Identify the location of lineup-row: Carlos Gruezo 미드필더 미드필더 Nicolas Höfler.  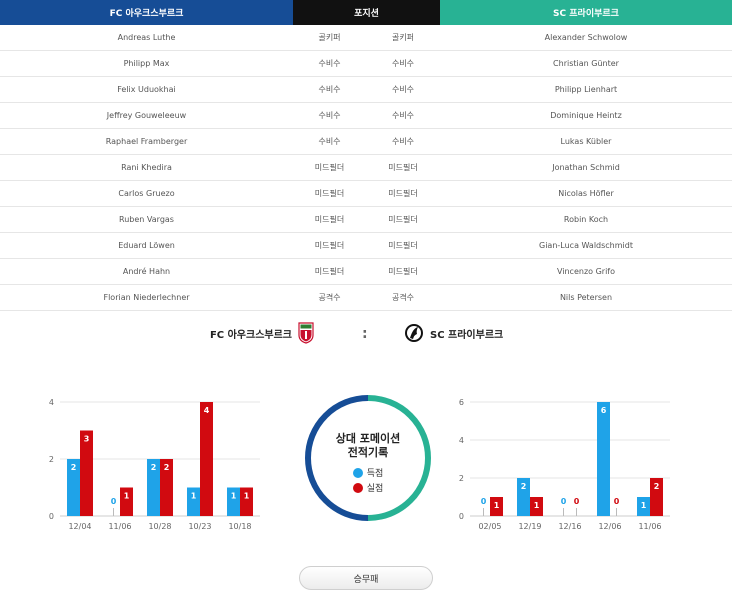
(366, 194).